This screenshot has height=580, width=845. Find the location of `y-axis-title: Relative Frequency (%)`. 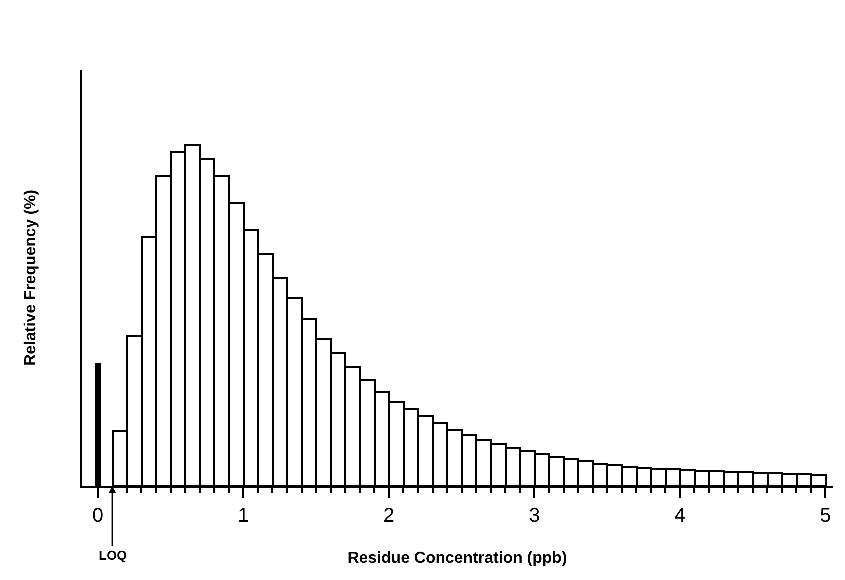

y-axis-title: Relative Frequency (%) is located at coordinates (31, 278).